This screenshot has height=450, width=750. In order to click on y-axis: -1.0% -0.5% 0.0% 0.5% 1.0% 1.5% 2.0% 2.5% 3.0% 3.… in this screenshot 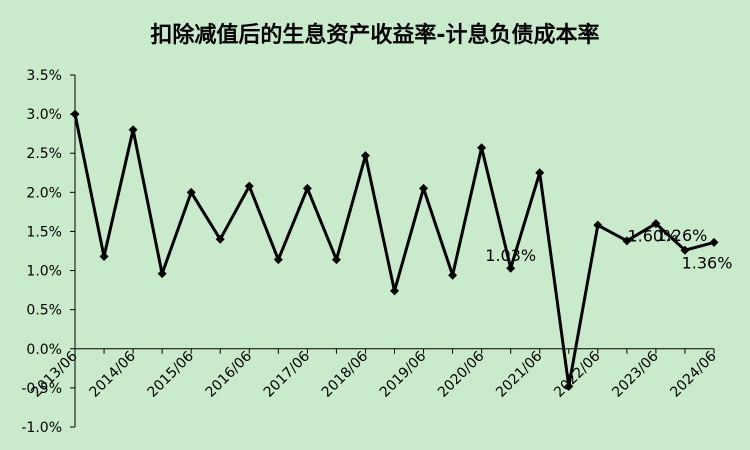, I will do `click(48, 252)`.